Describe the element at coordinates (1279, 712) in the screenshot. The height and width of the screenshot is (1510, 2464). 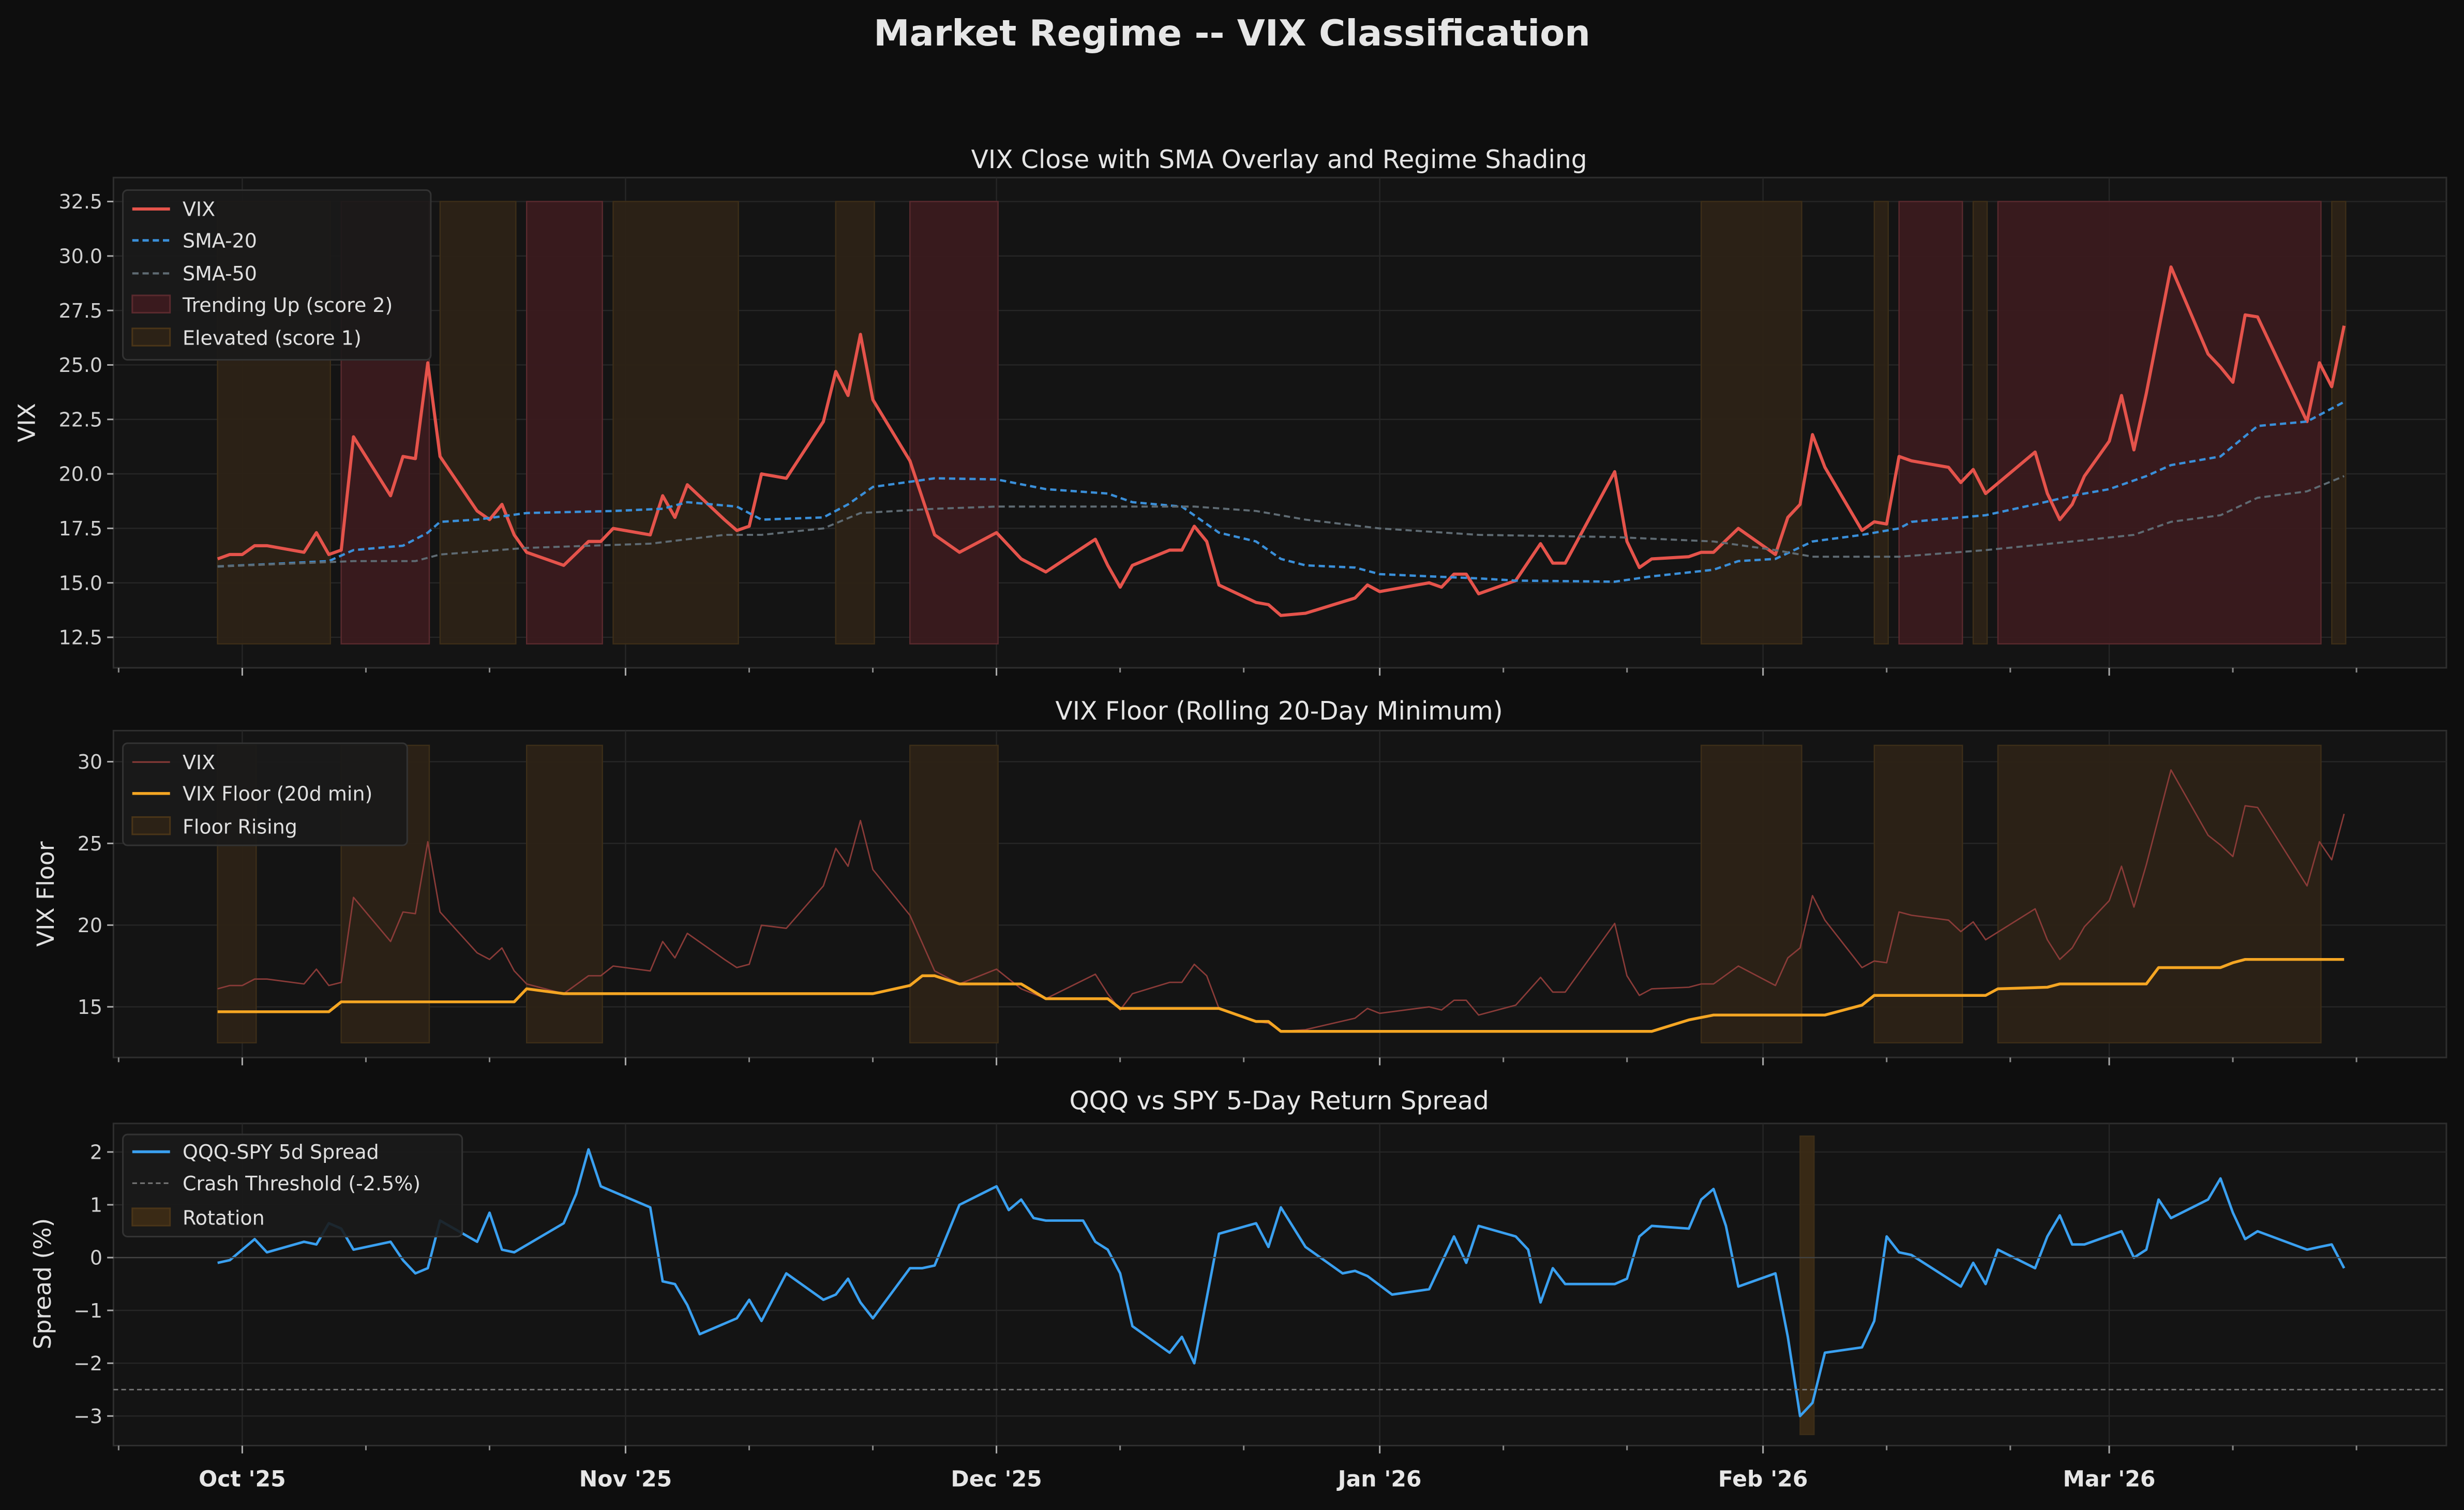
I see `floor-chart-title: VIX Floor (Rolling 20-Day Minimum)` at that location.